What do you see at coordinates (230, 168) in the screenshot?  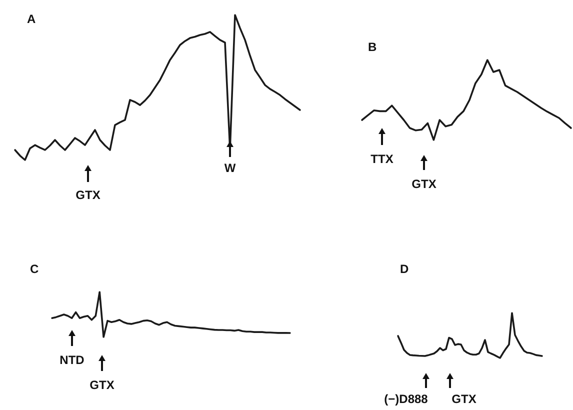 I see `text: W` at bounding box center [230, 168].